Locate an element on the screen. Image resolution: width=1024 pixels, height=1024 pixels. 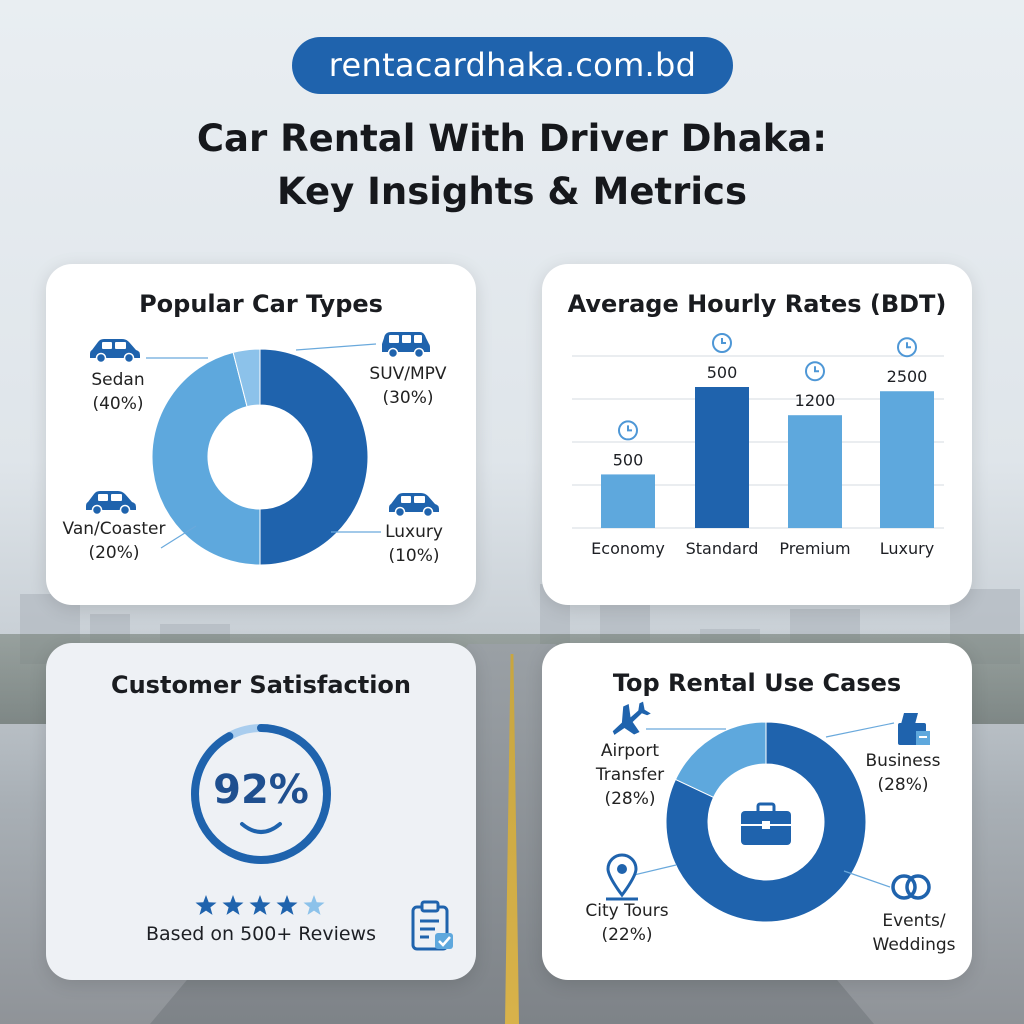
rings-icon is located at coordinates (911, 887).